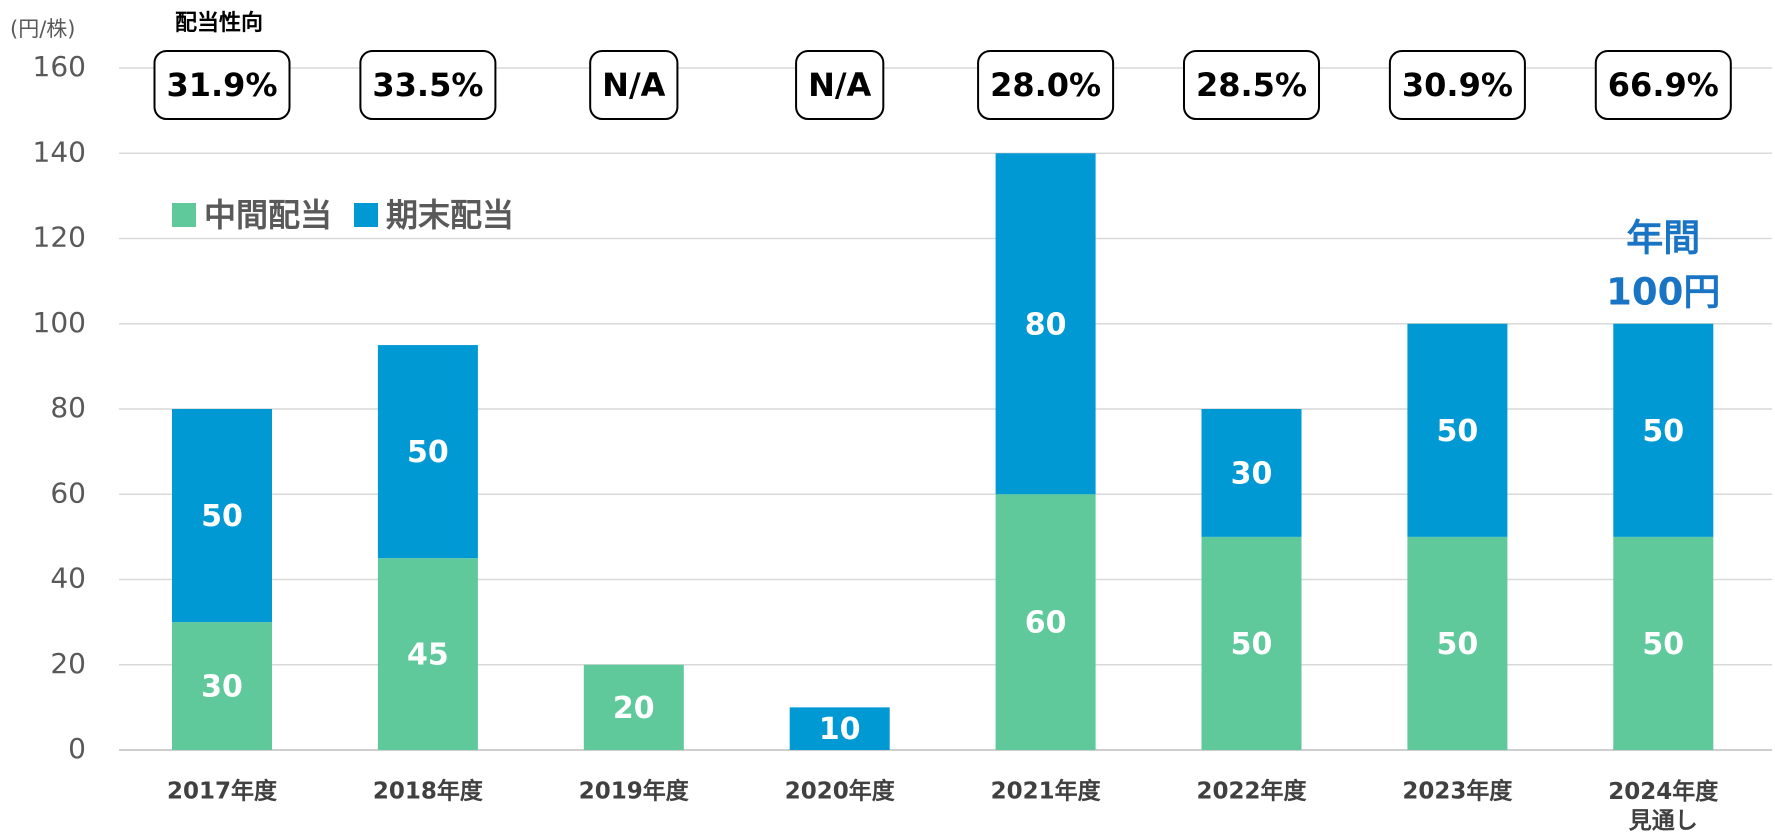  Describe the element at coordinates (634, 791) in the screenshot. I see `x-tick-label: 2019年度` at that location.